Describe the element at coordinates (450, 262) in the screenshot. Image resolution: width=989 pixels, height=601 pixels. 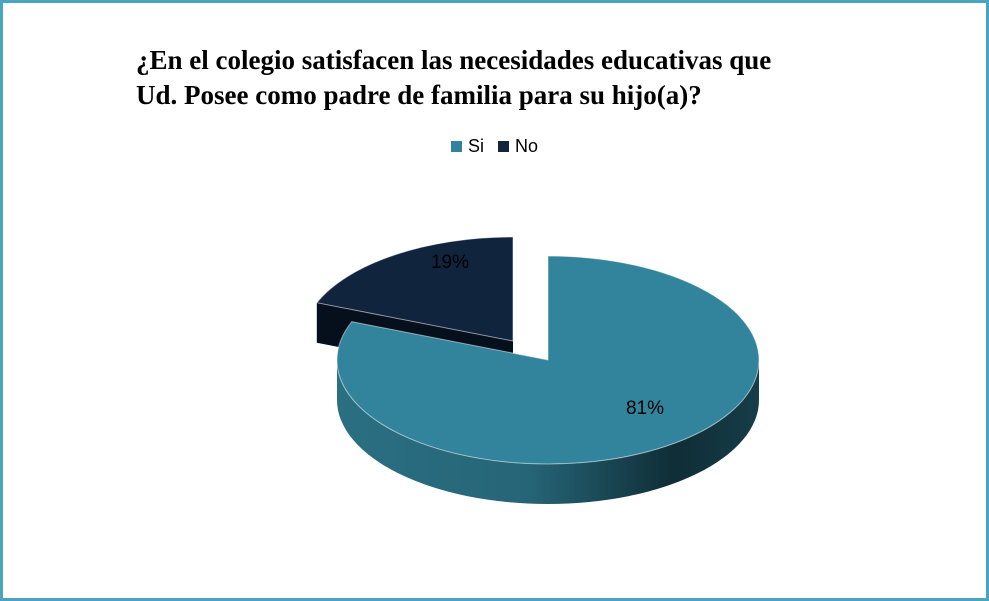
I see `data-label-no: 19%` at that location.